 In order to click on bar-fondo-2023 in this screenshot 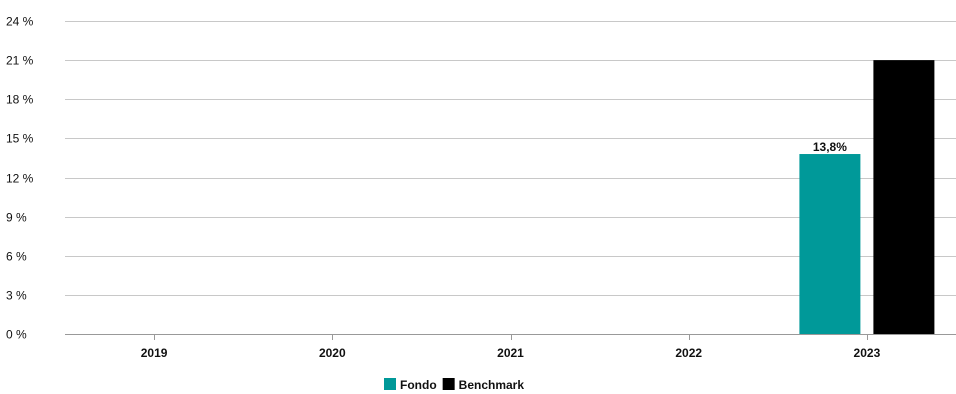, I will do `click(830, 244)`.